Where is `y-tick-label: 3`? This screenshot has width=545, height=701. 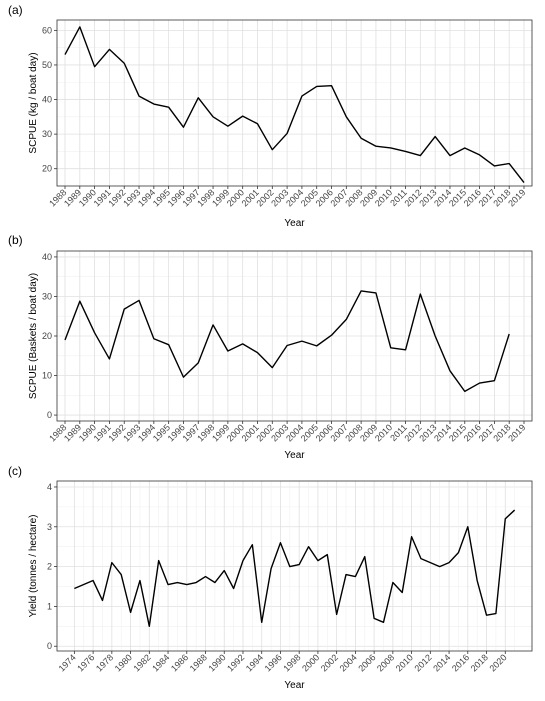 y-tick-label: 3 is located at coordinates (49, 527).